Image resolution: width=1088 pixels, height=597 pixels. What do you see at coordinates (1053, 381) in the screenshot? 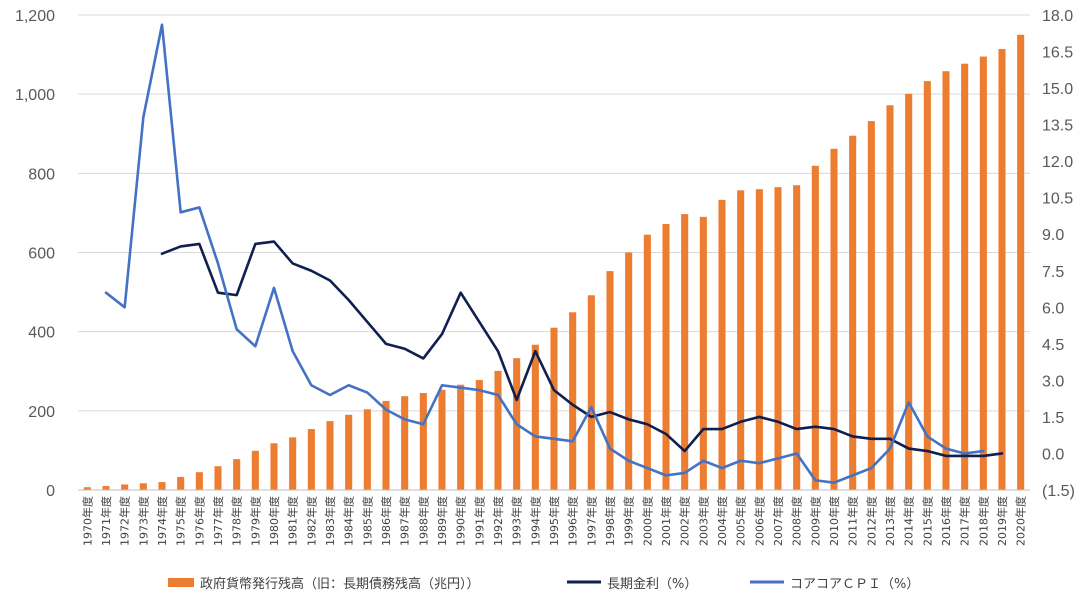
I see `right-y-tick: 3.0` at bounding box center [1053, 381].